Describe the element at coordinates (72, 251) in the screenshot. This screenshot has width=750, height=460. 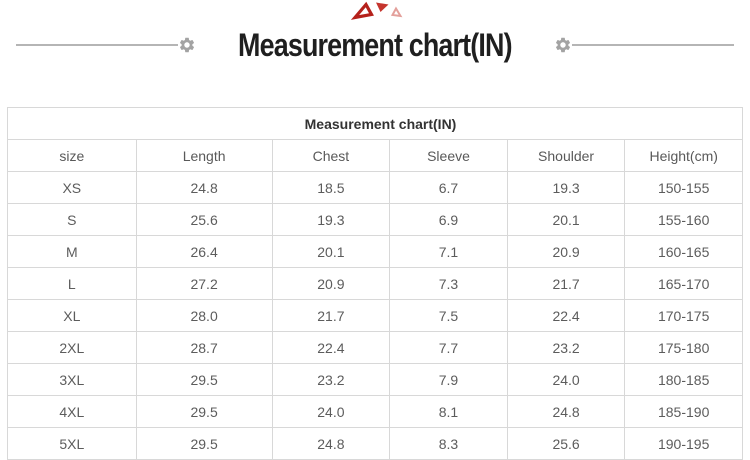
I see `size-cell: M` at that location.